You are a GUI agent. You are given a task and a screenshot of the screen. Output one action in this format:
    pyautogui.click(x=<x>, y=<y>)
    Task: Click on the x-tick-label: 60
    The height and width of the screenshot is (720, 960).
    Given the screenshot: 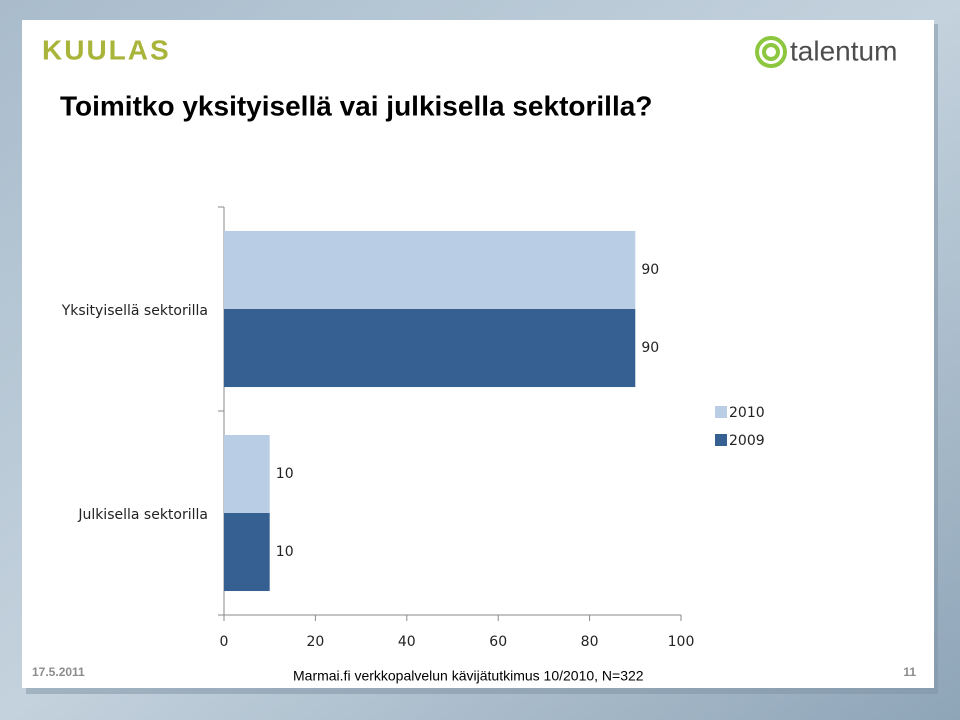 What is the action you would take?
    pyautogui.click(x=498, y=642)
    